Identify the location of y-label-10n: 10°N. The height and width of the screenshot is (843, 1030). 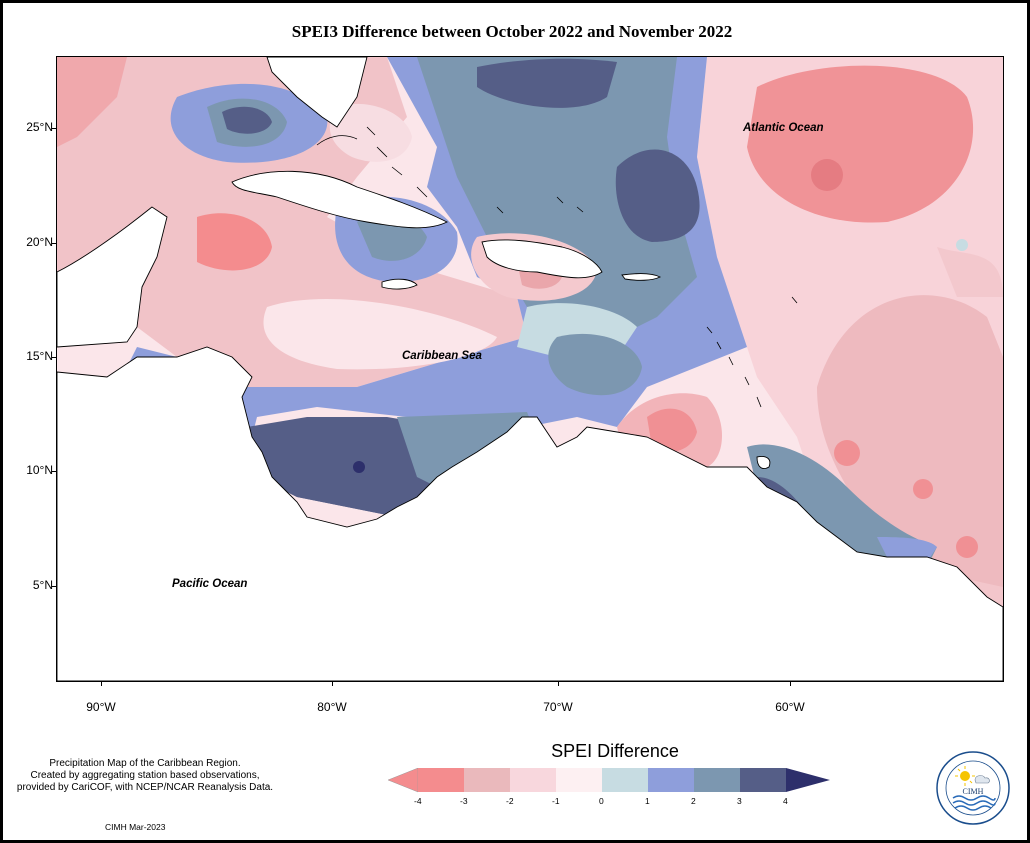
(39, 470).